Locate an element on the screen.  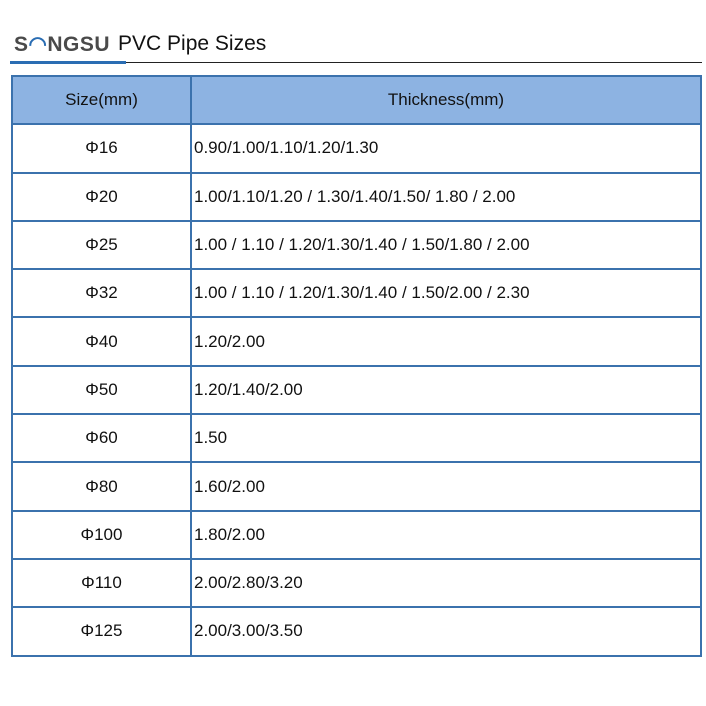
title-divider is located at coordinates (356, 62).